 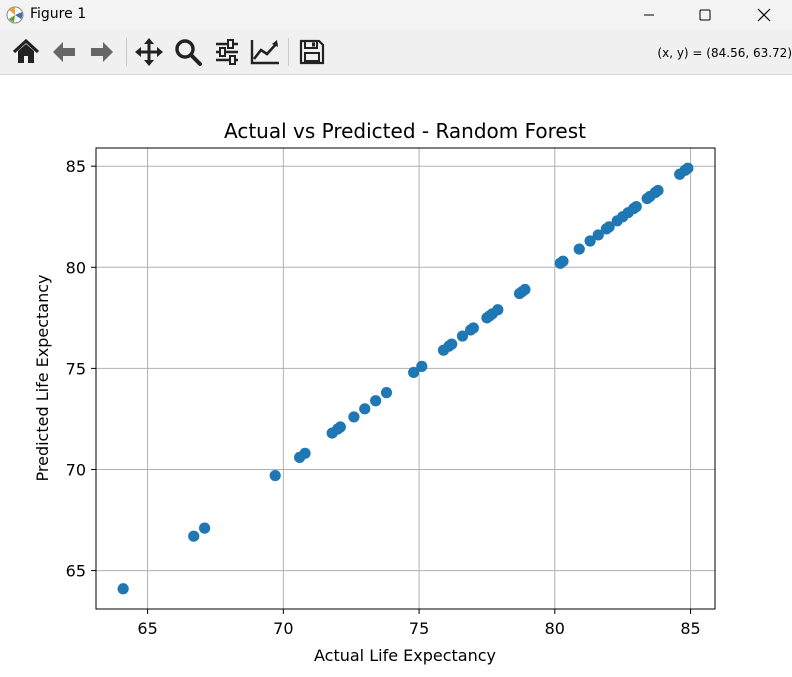 I want to click on save-icon, so click(x=312, y=52).